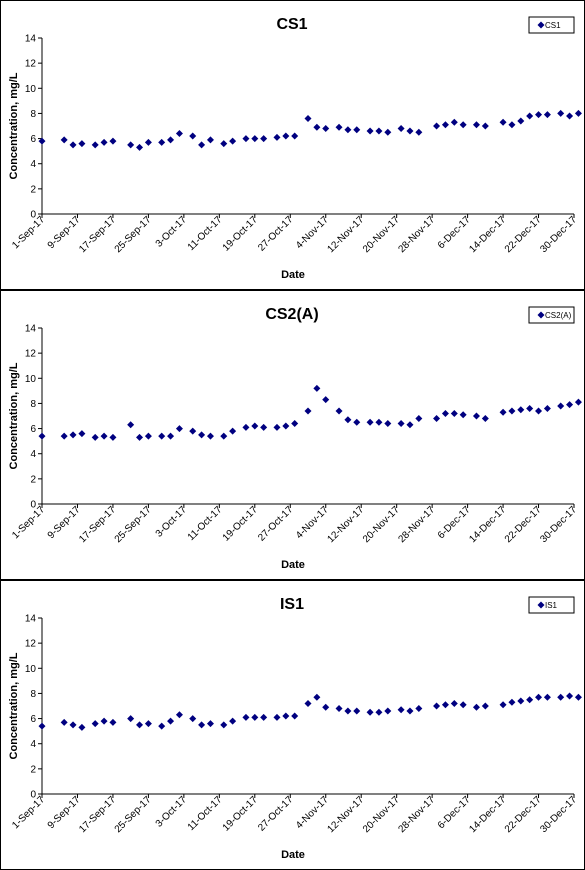  What do you see at coordinates (312, 232) in the screenshot?
I see `x-tick-label: 4-Nov-17` at bounding box center [312, 232].